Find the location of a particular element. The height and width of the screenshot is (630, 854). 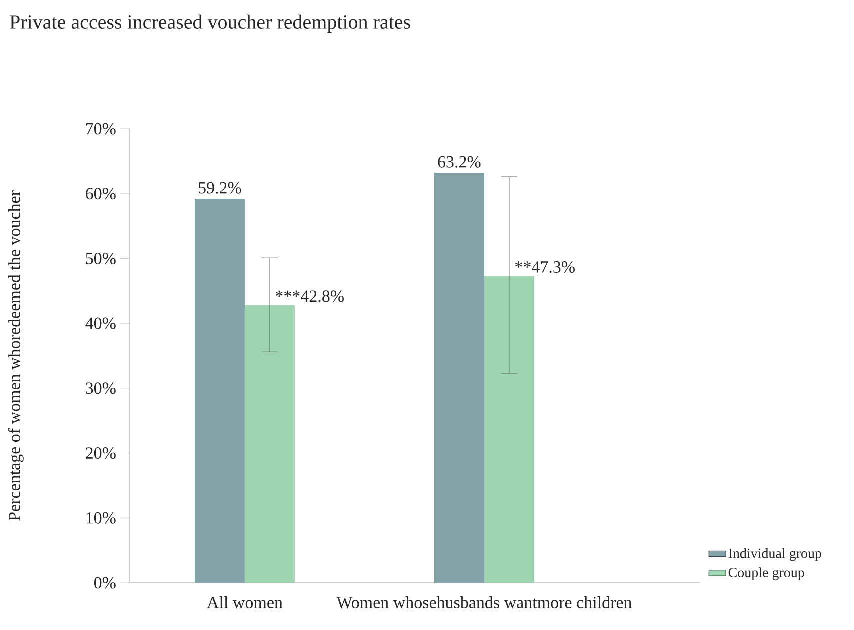

chart-title: Private access increased voucher redemption rates is located at coordinates (210, 24).